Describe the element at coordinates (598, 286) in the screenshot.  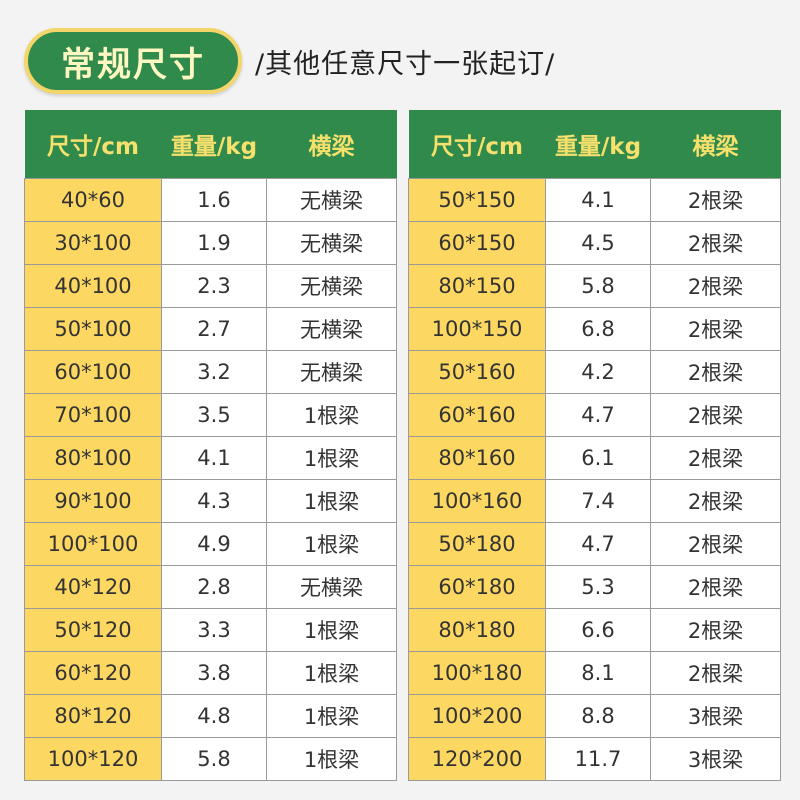
I see `cell-weight: 5.8` at that location.